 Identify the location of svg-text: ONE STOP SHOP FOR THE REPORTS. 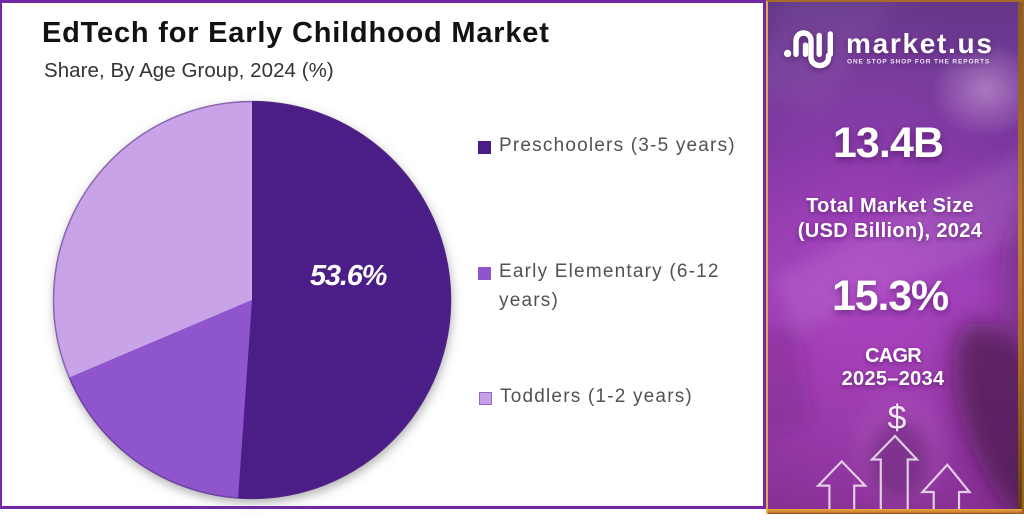
(918, 62).